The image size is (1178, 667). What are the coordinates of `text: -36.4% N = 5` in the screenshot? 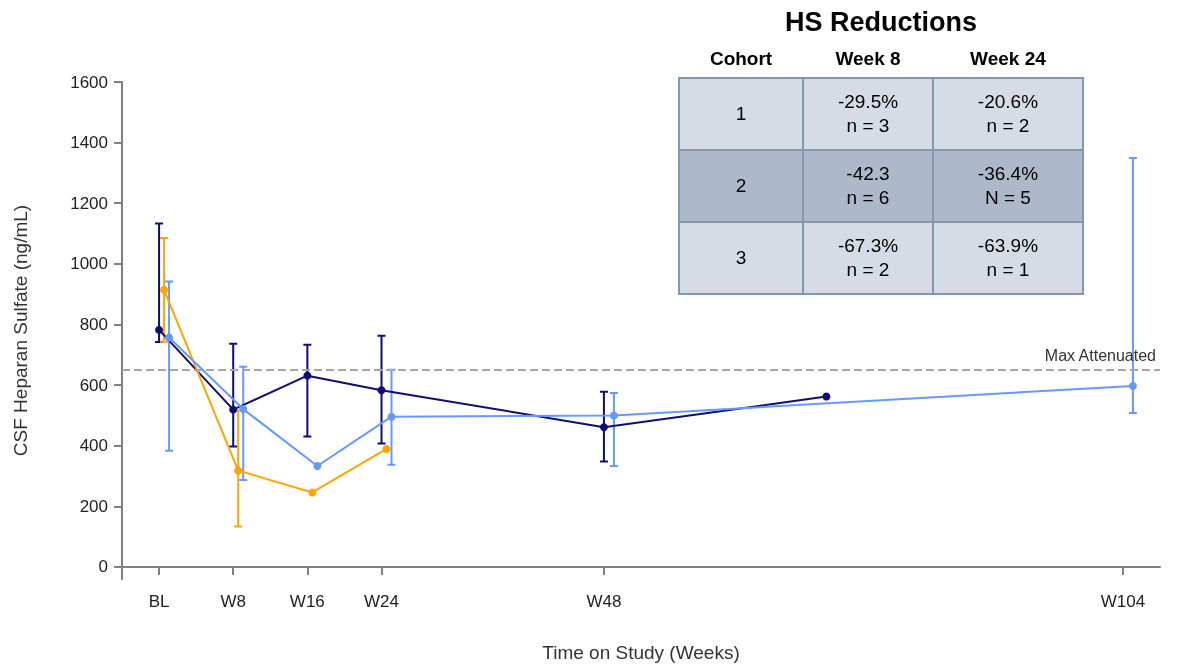 It's located at (1008, 185).